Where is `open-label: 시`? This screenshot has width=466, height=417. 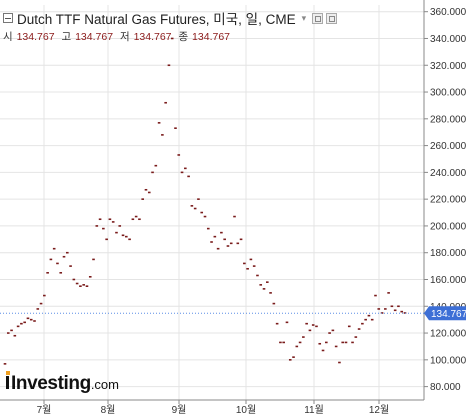
open-label: 시 is located at coordinates (8, 37).